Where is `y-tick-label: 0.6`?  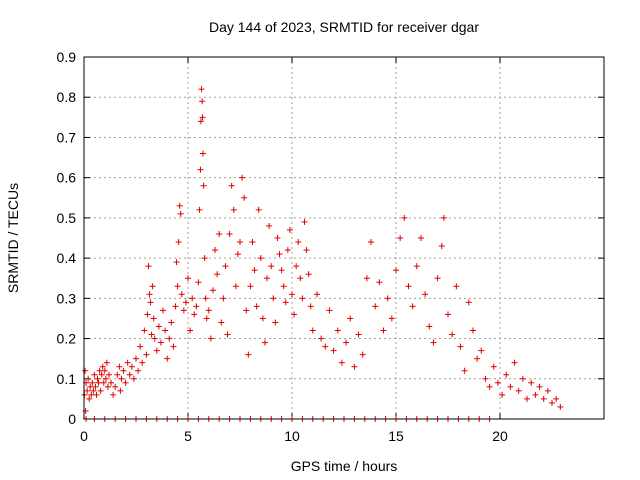 y-tick-label: 0.6 is located at coordinates (67, 178).